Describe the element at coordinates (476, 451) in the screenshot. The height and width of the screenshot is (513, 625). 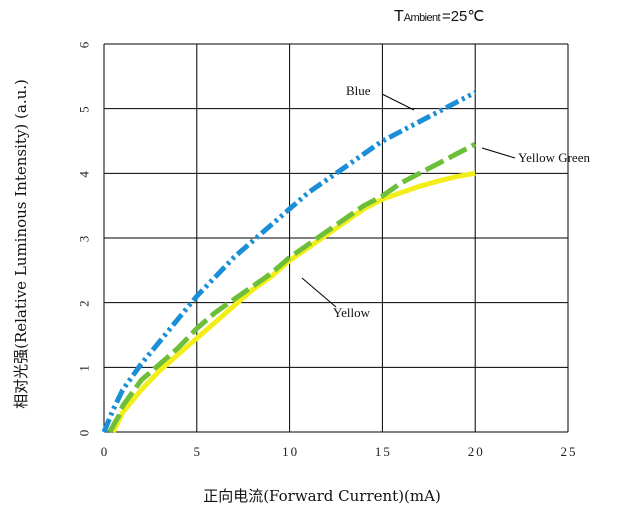
I see `x-tick-4: 20` at that location.